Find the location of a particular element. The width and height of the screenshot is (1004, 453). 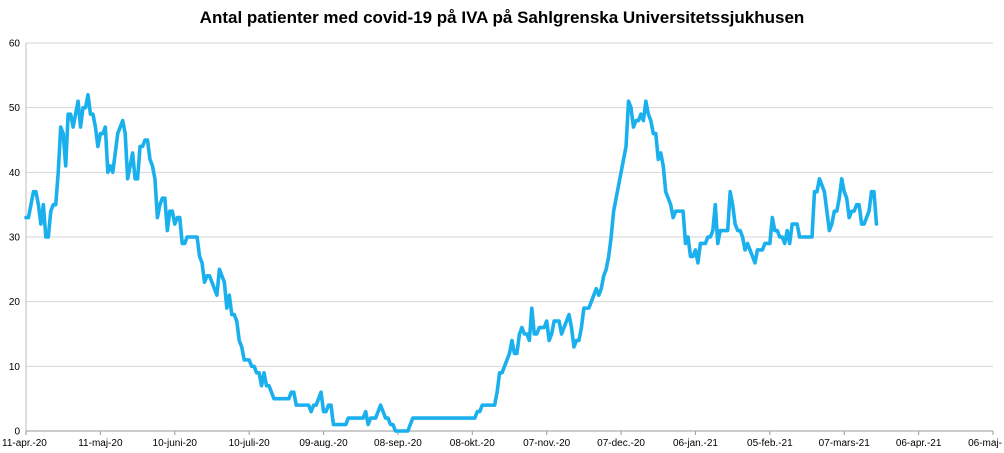

y-tick-label: 40 is located at coordinates (15, 173).